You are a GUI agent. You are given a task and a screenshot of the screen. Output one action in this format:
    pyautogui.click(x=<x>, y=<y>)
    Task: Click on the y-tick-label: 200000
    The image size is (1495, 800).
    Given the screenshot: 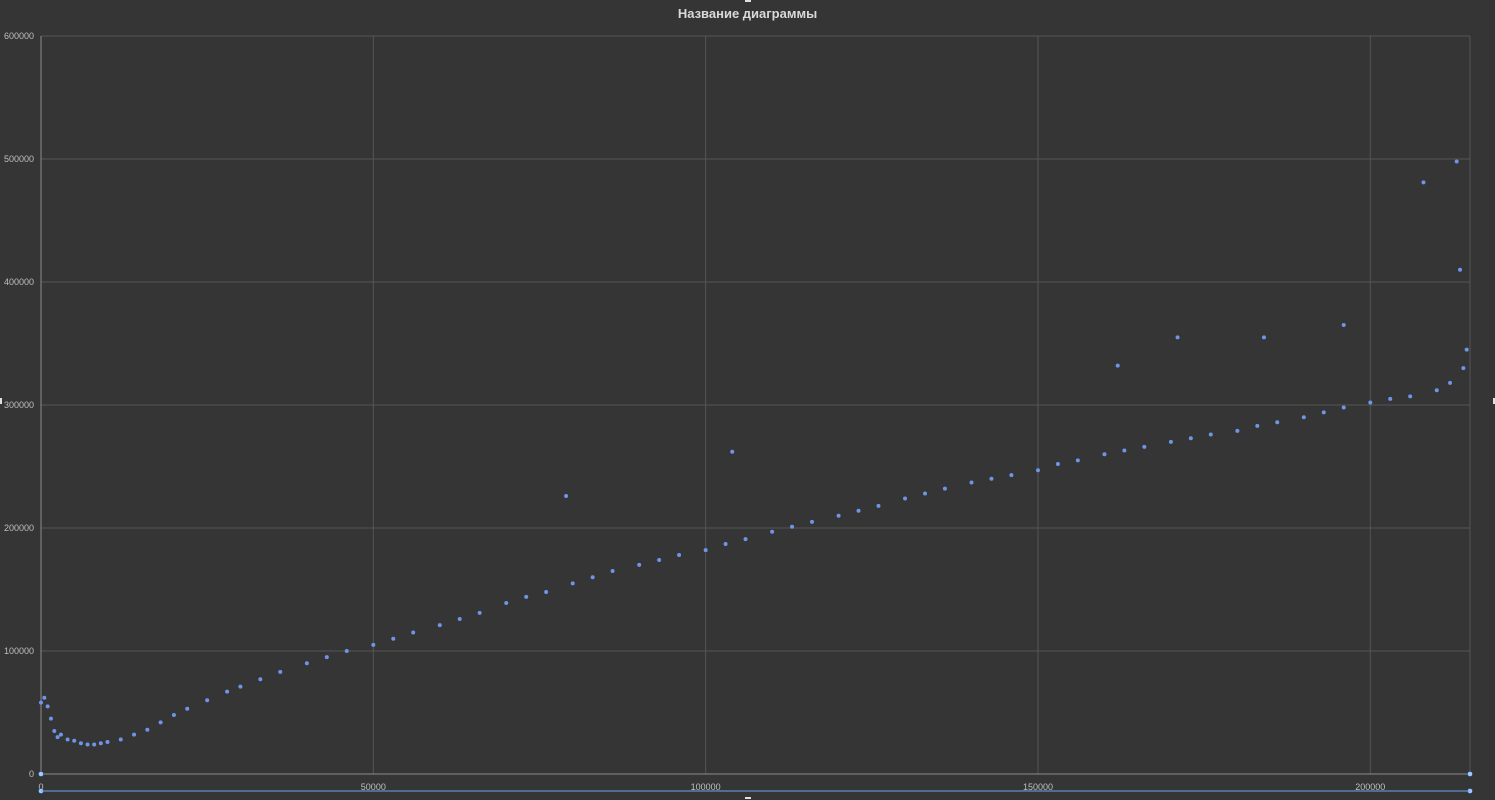 What is the action you would take?
    pyautogui.click(x=19, y=528)
    